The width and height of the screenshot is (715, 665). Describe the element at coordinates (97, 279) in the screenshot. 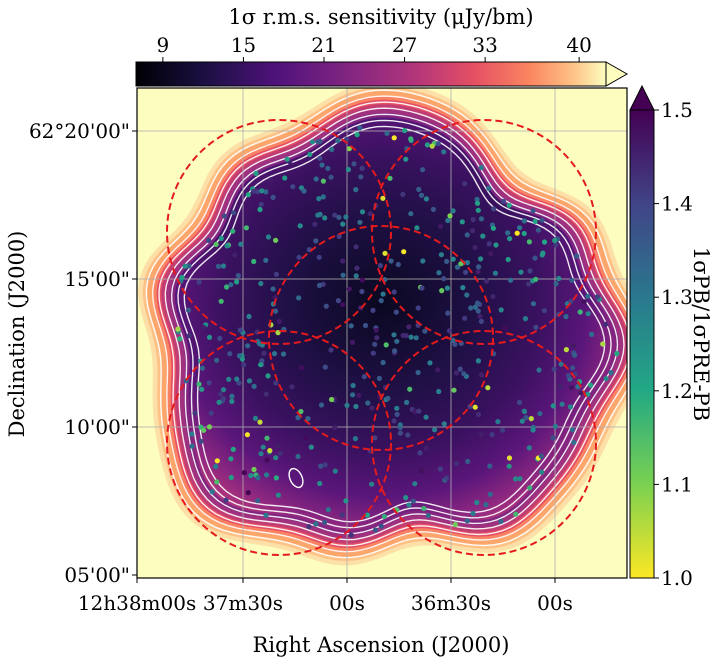

I see `y-axis-tick-label: 15'00"` at that location.